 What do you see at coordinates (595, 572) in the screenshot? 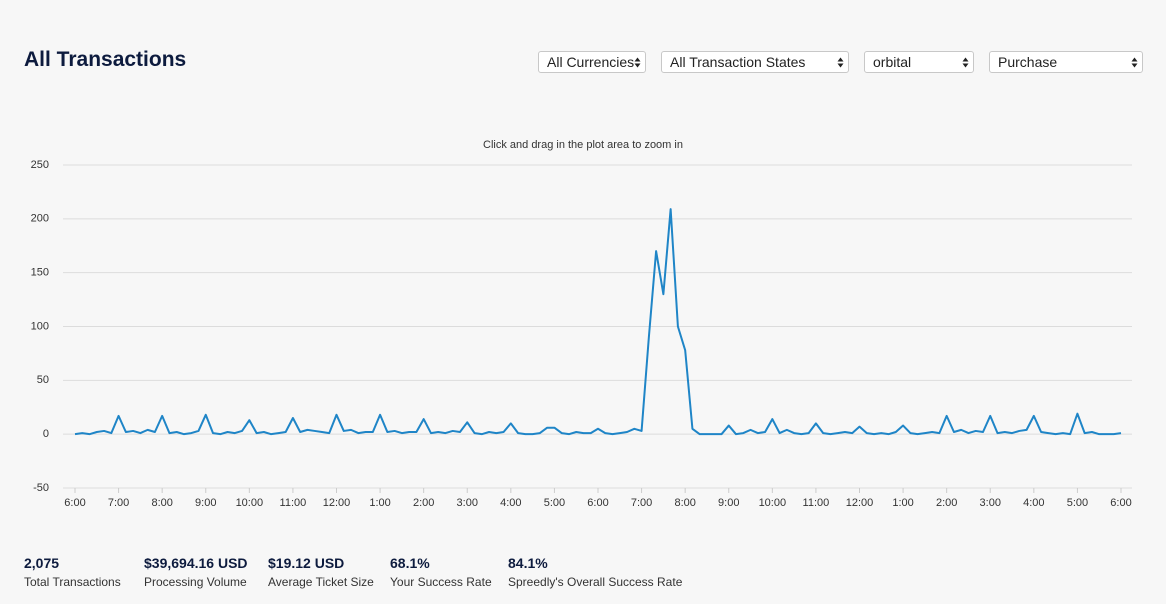
I see `stat: 84.1% Spreedly's Overall Success Rate` at bounding box center [595, 572].